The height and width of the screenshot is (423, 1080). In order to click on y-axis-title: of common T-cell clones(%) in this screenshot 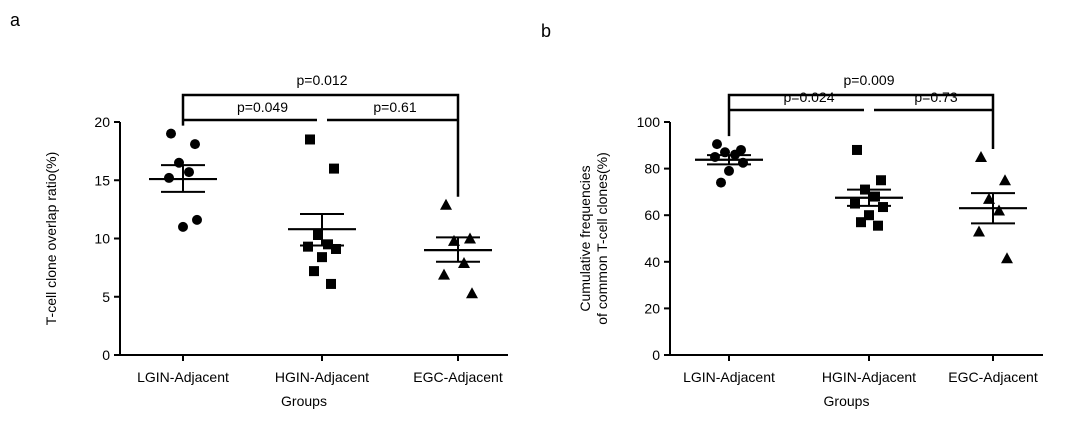, I will do `click(602, 238)`.